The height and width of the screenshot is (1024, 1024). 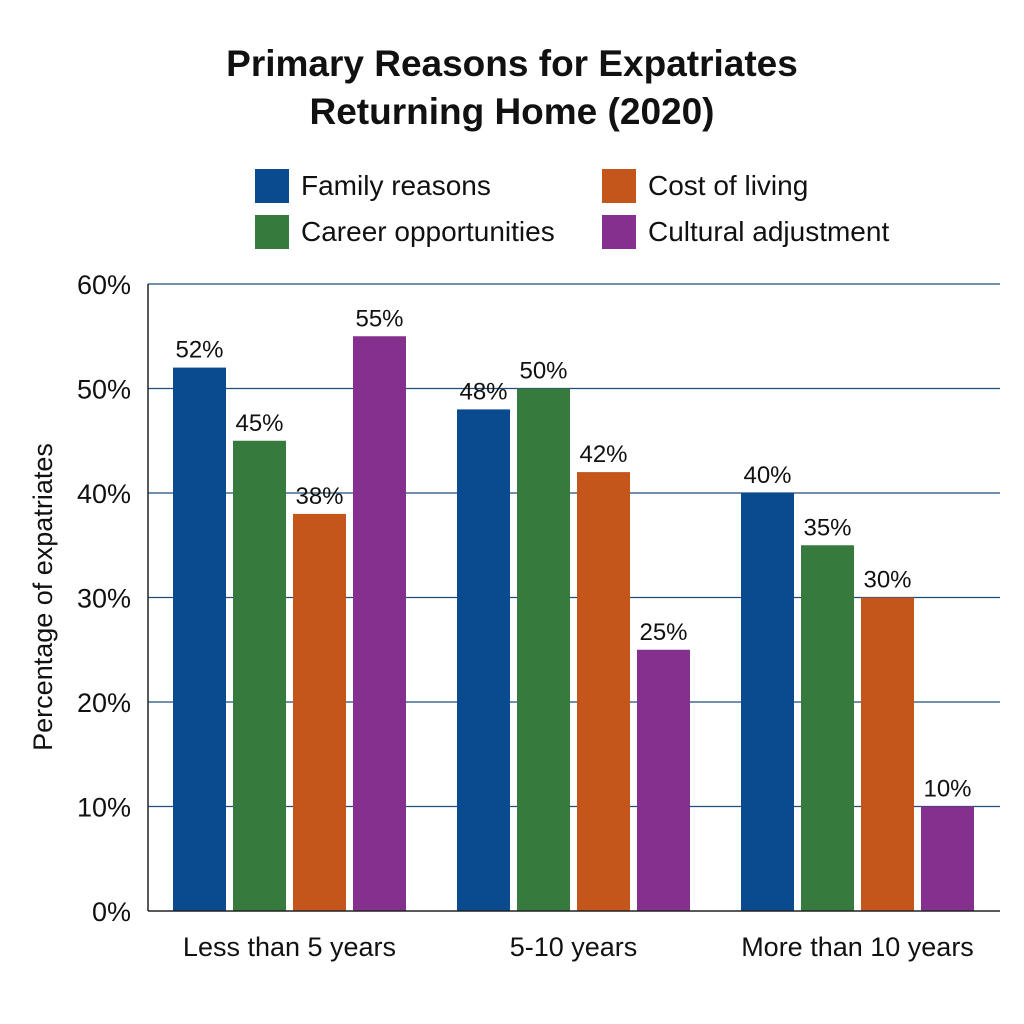 What do you see at coordinates (512, 63) in the screenshot?
I see `chart-title-line-1: Primary Reasons for Expatriates` at bounding box center [512, 63].